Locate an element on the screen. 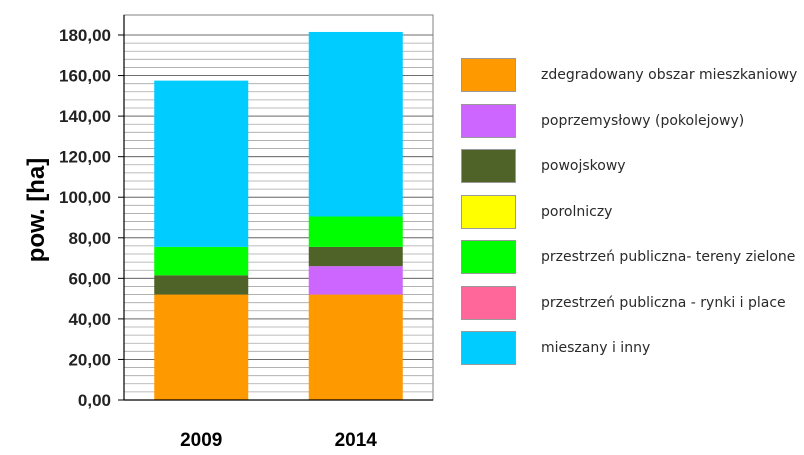 The width and height of the screenshot is (804, 455). y-tick-label: 160,00 is located at coordinates (85, 76).